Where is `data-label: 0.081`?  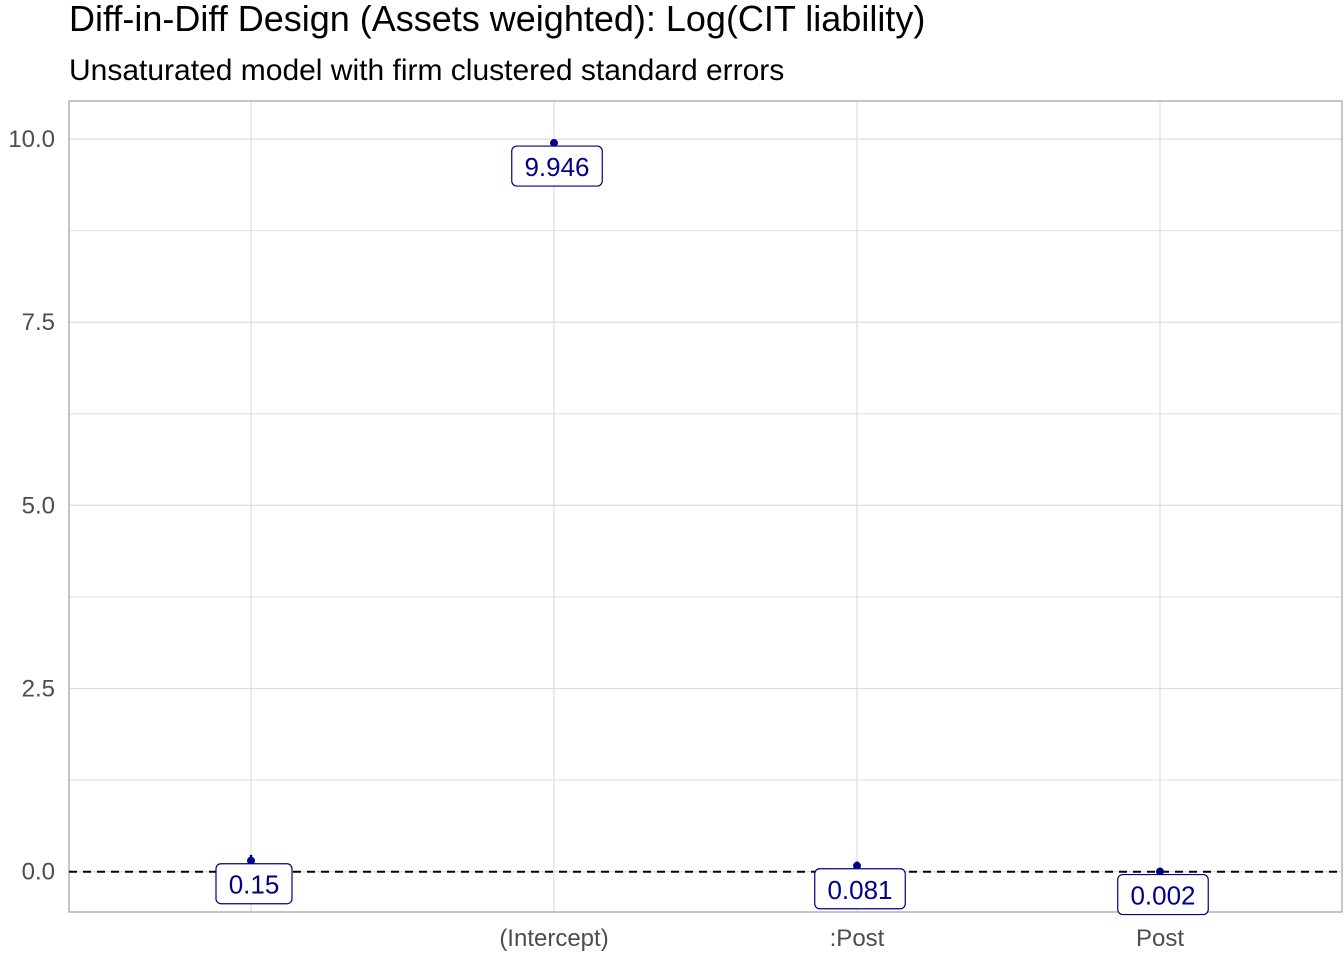 data-label: 0.081 is located at coordinates (859, 890).